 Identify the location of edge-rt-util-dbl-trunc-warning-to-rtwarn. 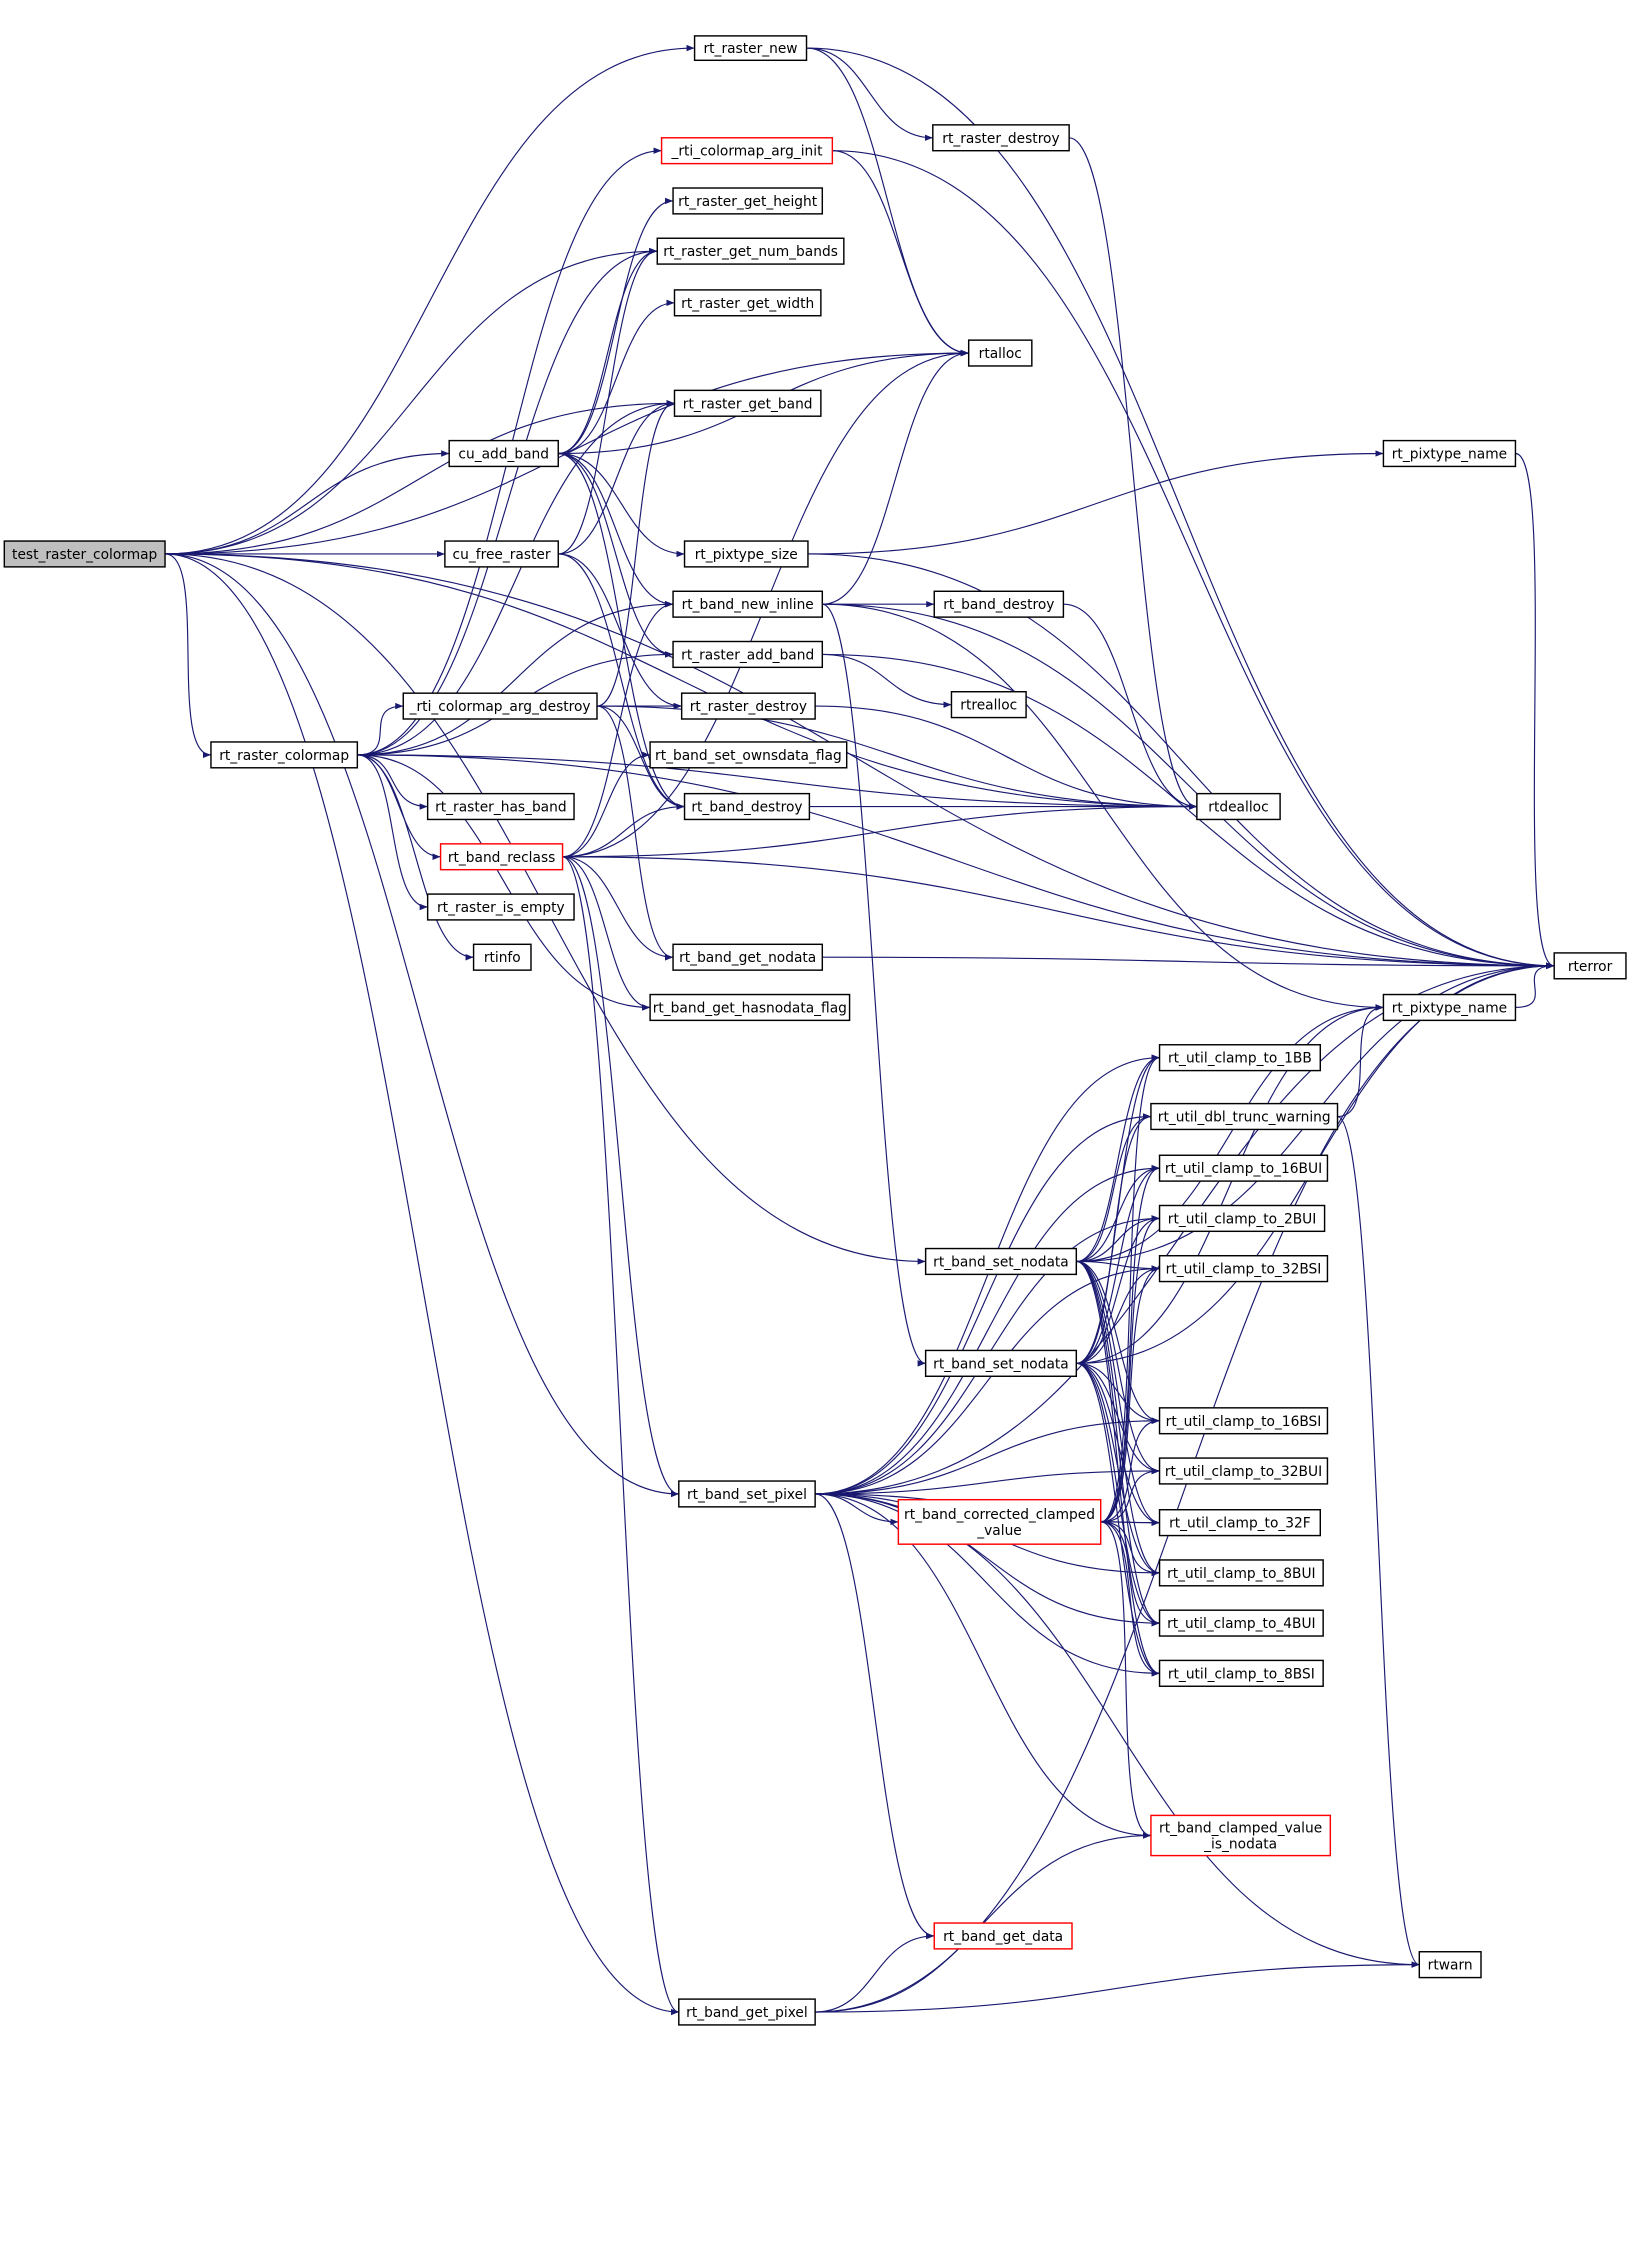
(1378, 1541).